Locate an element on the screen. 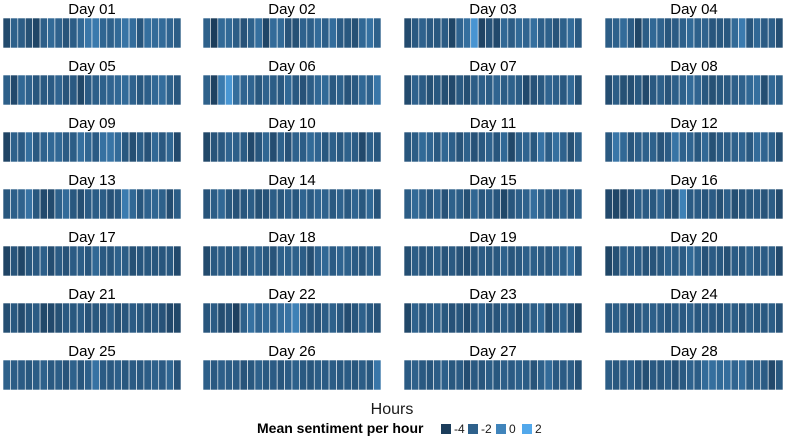 This screenshot has height=445, width=785. legend-label: -2 is located at coordinates (486, 429).